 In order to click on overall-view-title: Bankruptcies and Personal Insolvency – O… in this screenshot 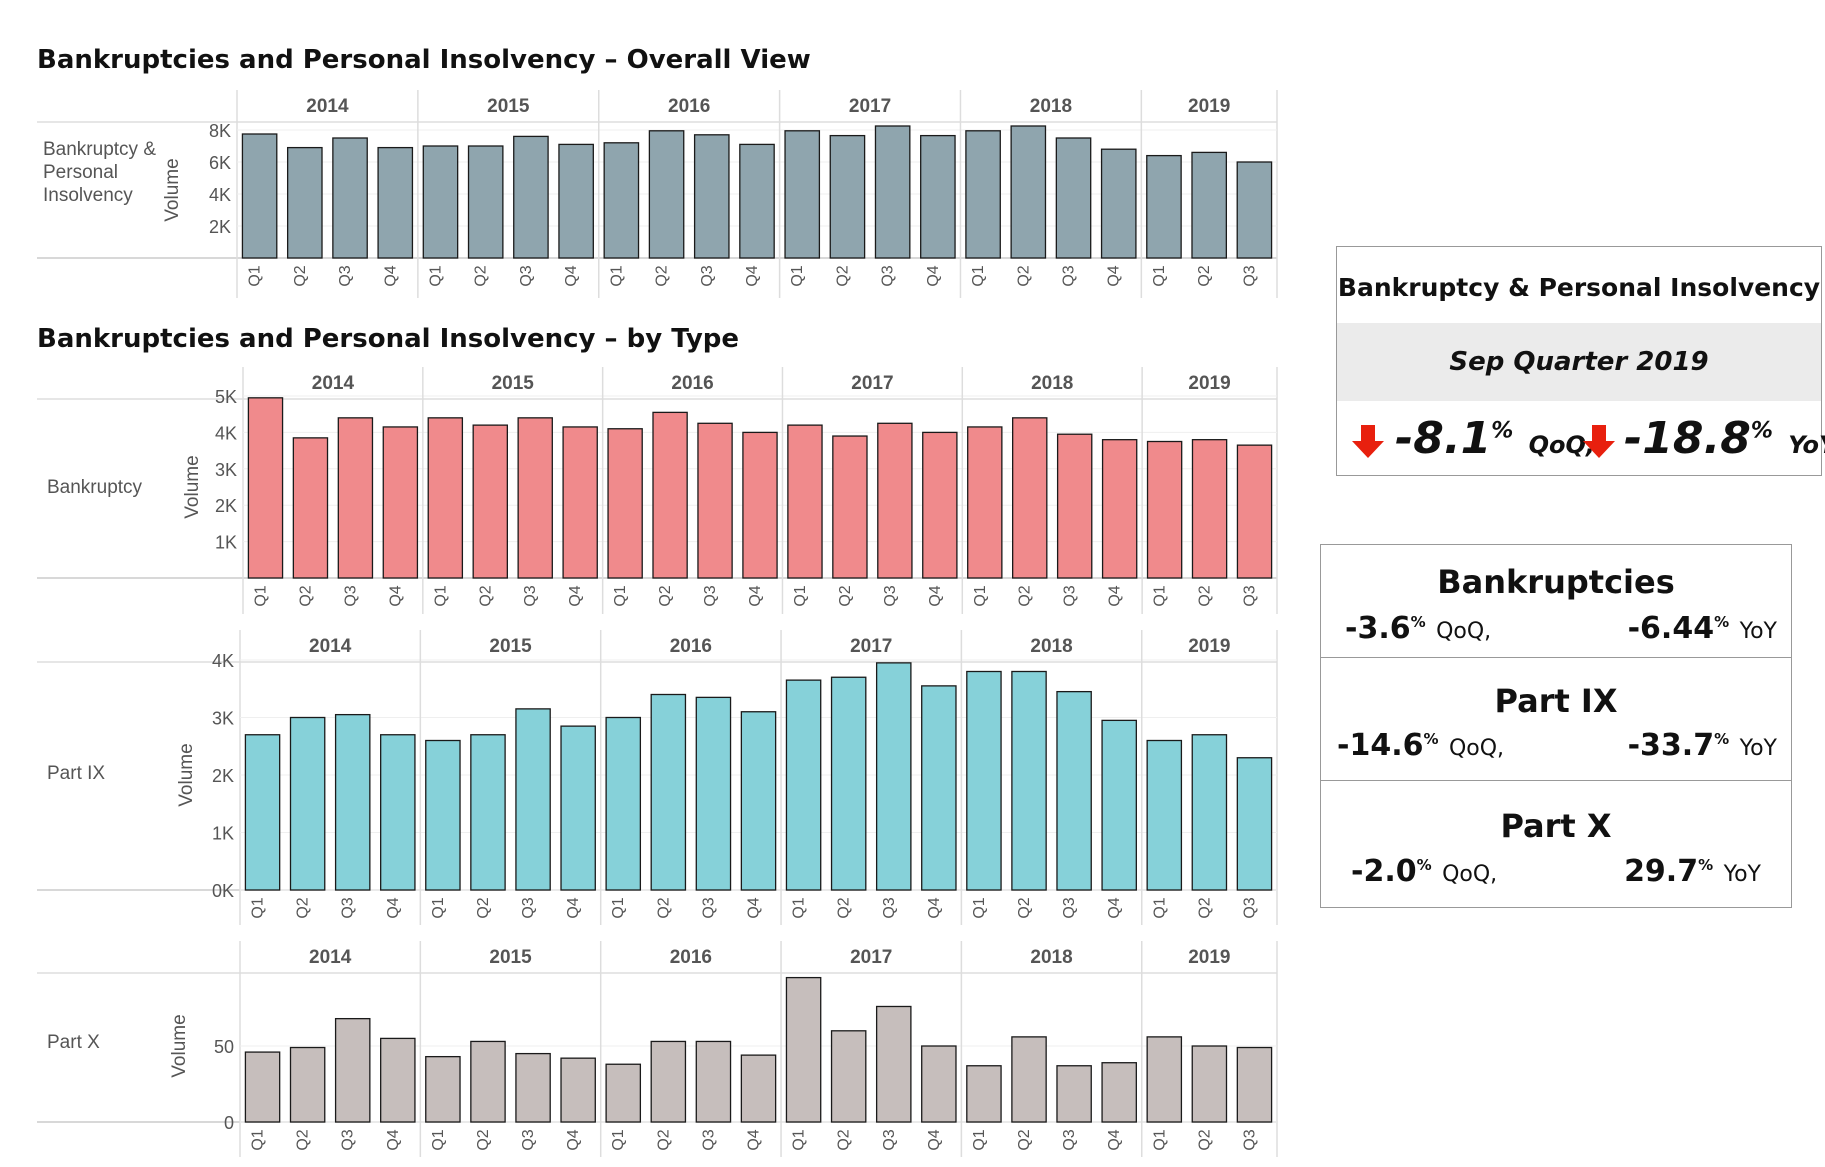, I will do `click(424, 60)`.